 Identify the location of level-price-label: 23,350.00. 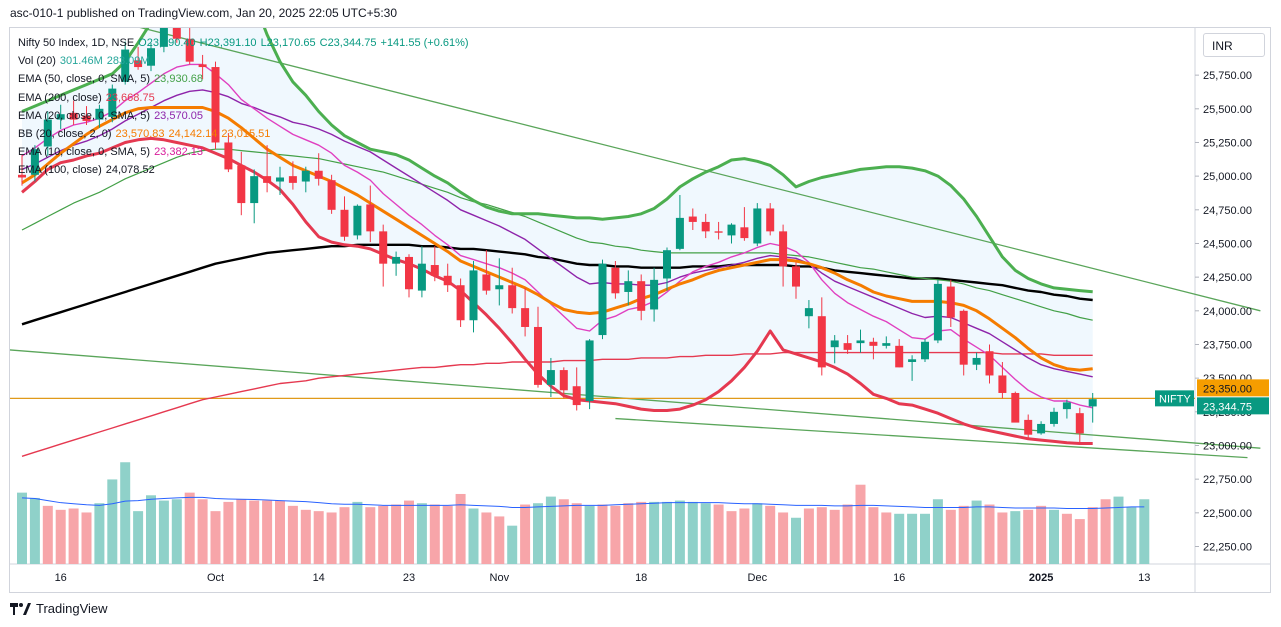
(1227, 389).